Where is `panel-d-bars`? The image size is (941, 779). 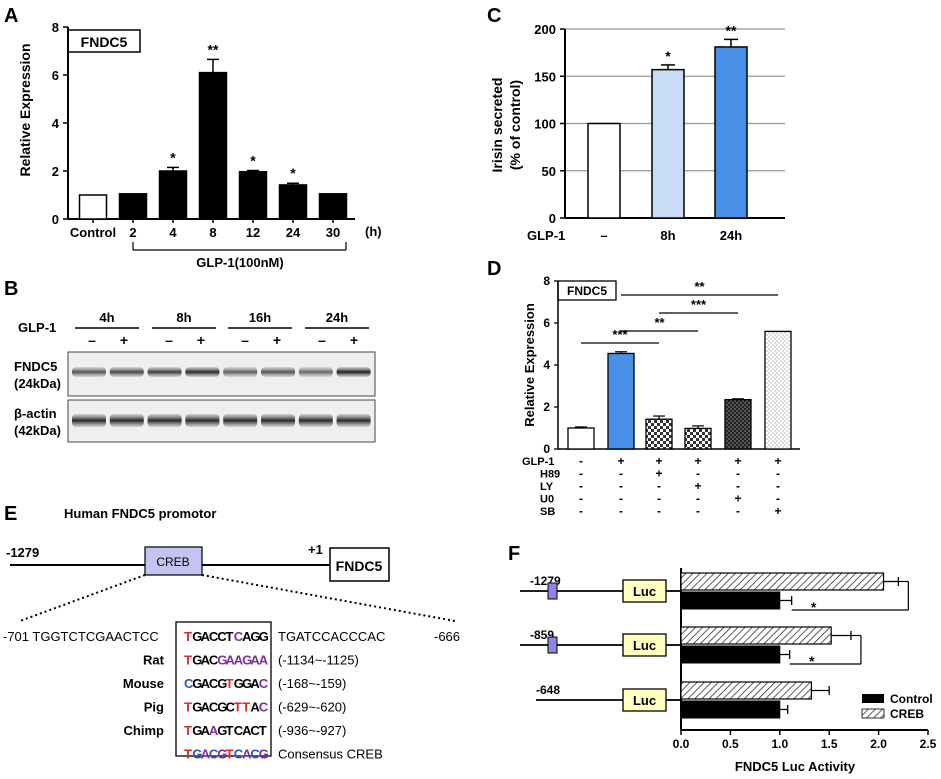 panel-d-bars is located at coordinates (679, 390).